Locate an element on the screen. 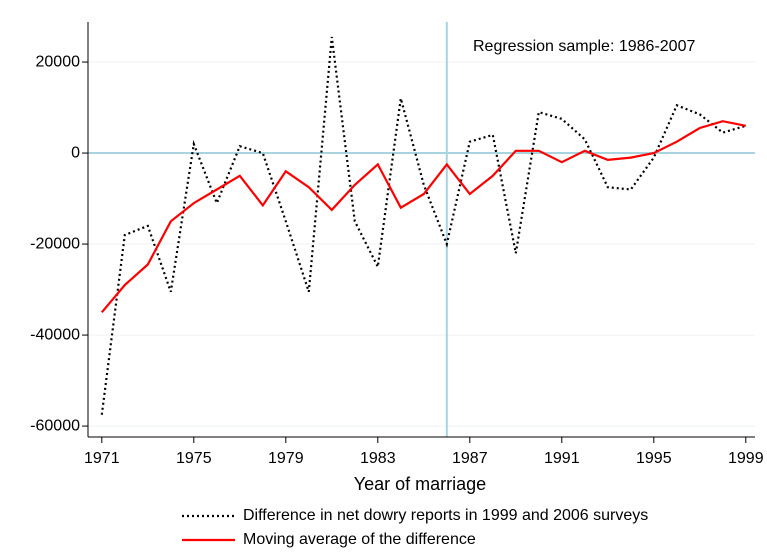 The width and height of the screenshot is (767, 560). x-tick-label: 1971 is located at coordinates (102, 458).